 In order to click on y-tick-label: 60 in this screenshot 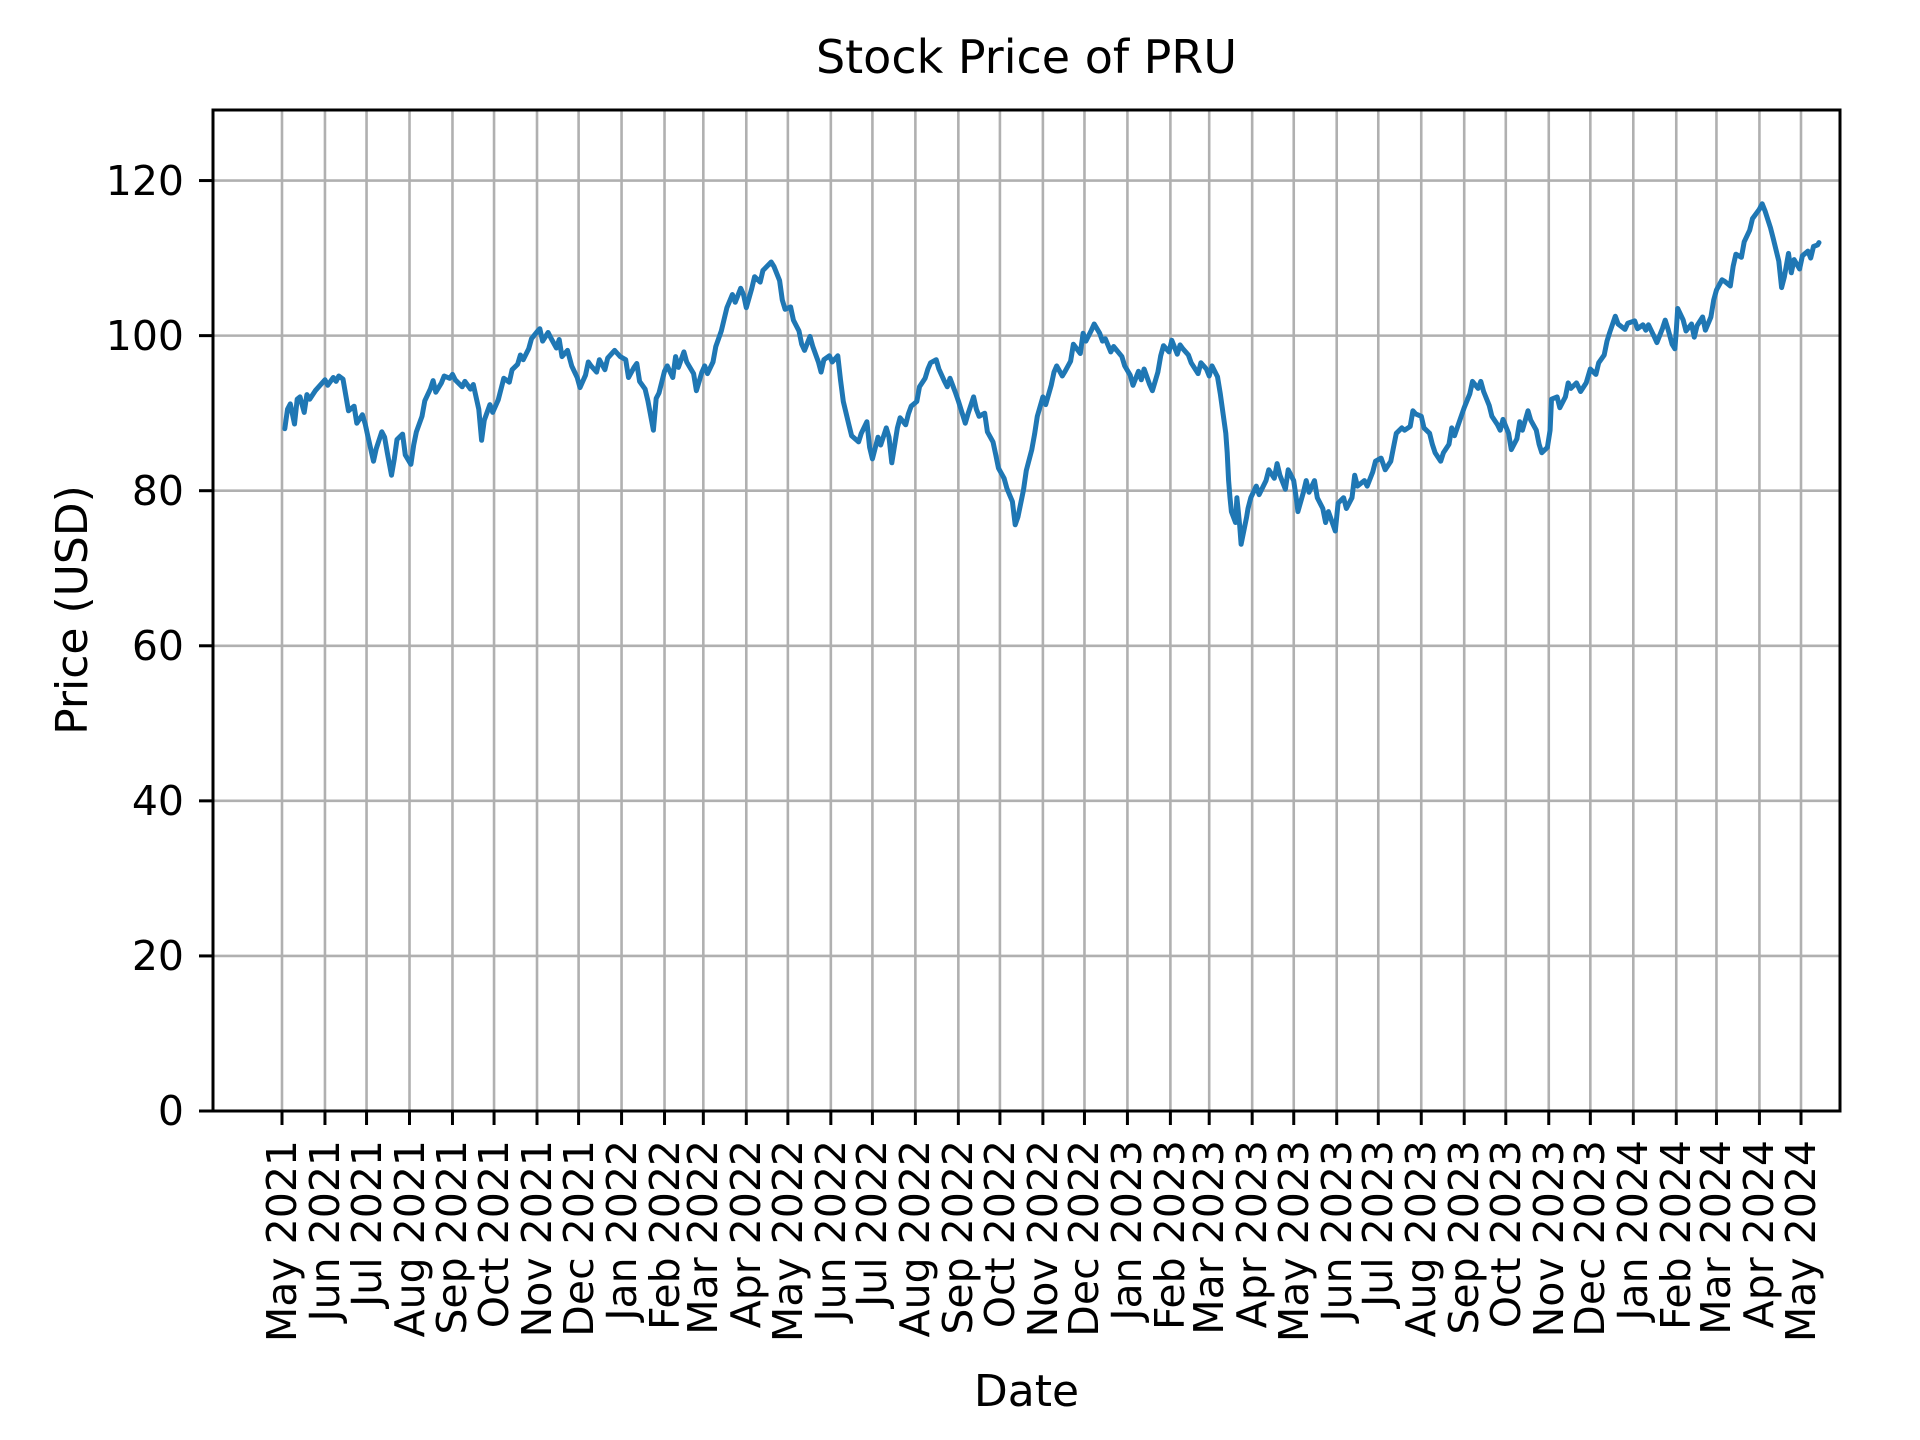, I will do `click(157, 645)`.